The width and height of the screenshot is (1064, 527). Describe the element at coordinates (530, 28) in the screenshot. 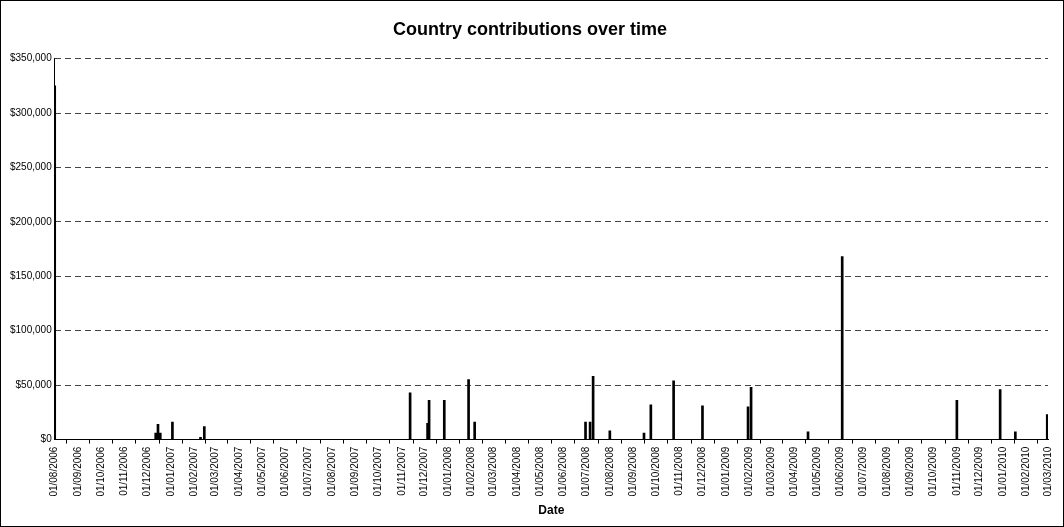

I see `chart-title: Country contributions over time` at that location.